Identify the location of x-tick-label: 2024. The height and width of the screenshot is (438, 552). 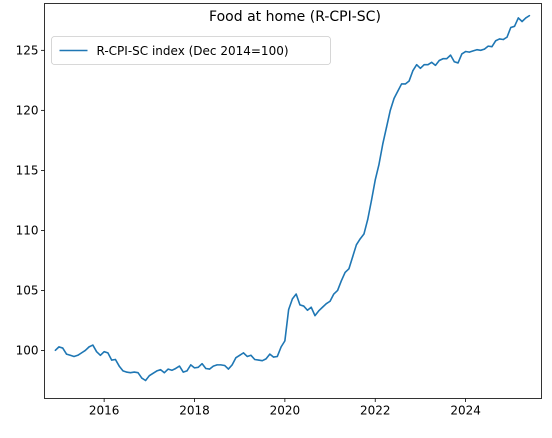
(465, 411).